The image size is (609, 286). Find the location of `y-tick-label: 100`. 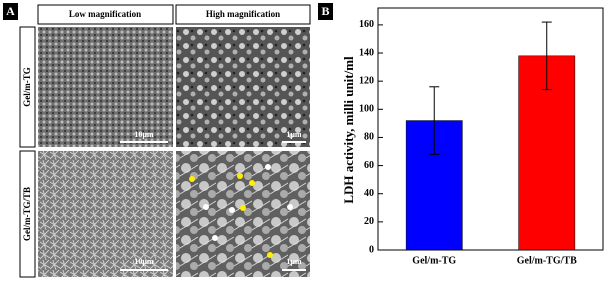

y-tick-label: 100 is located at coordinates (366, 109).